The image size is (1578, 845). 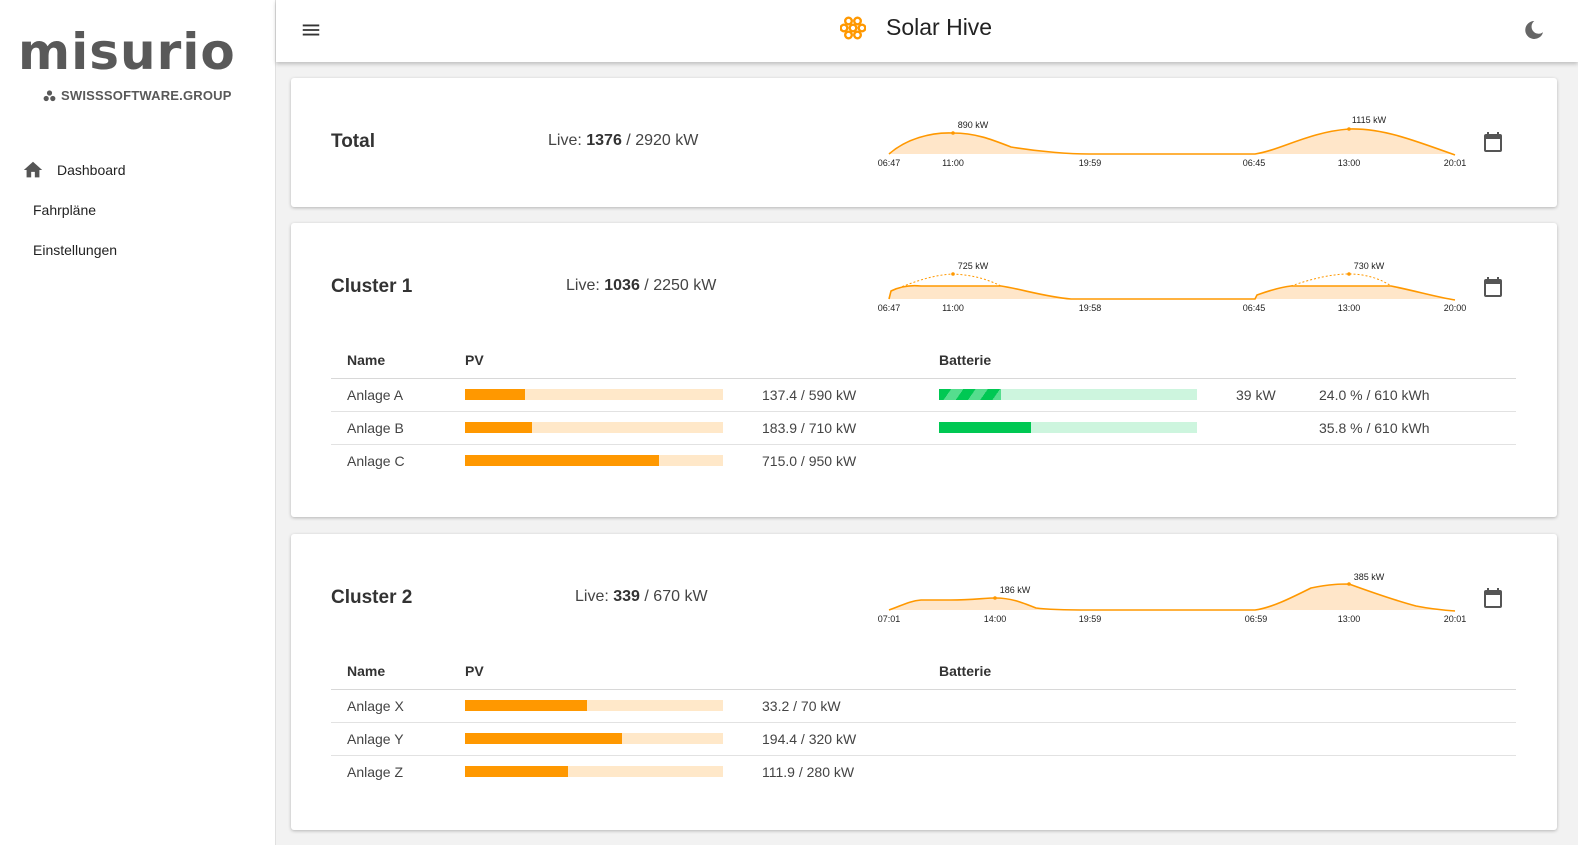 What do you see at coordinates (923, 460) in the screenshot?
I see `table-row: Anlage C 715.0 / 950 kW` at bounding box center [923, 460].